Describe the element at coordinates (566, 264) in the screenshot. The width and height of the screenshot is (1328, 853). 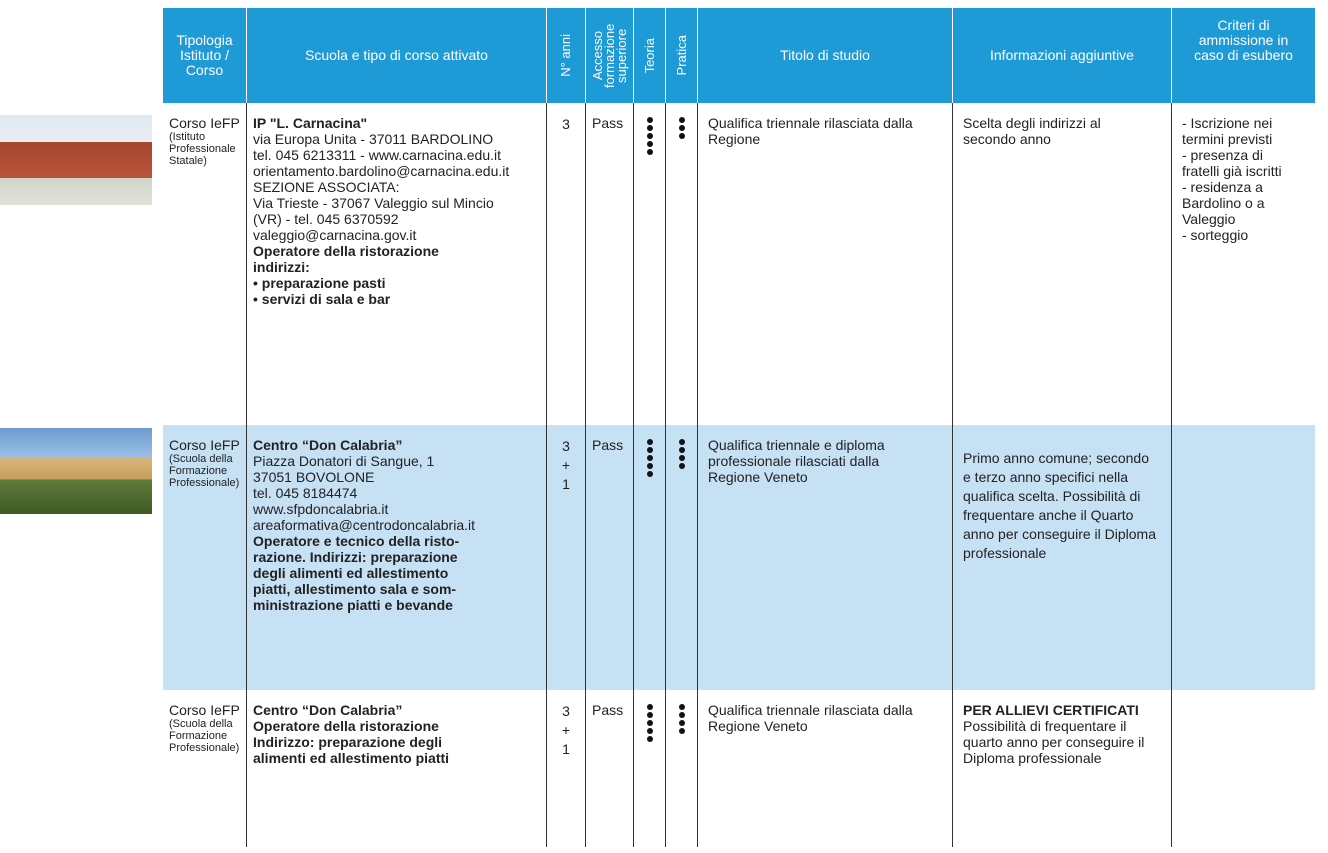
I see `table-cell: 3` at that location.